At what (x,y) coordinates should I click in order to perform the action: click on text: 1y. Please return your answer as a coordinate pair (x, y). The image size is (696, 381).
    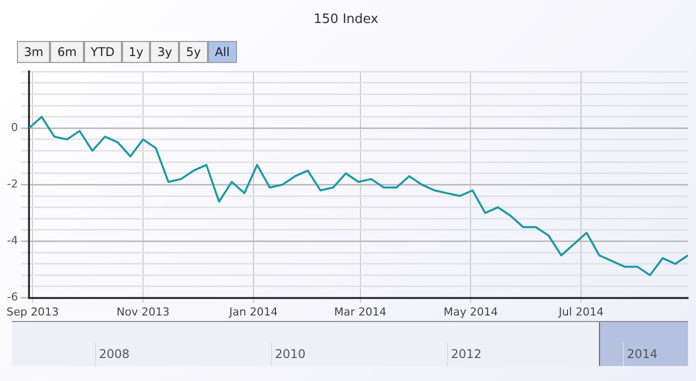
    Looking at the image, I should click on (136, 52).